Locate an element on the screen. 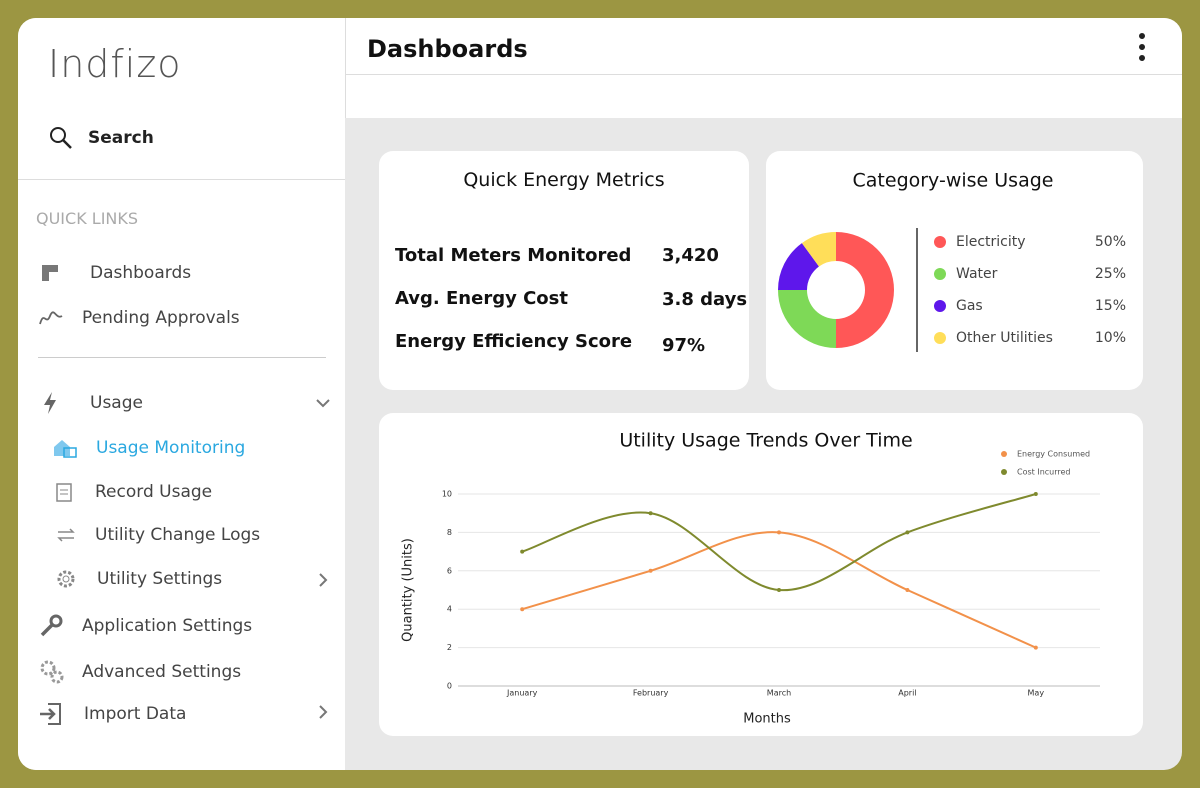 The width and height of the screenshot is (1200, 788). x-tick-label: May is located at coordinates (1036, 693).